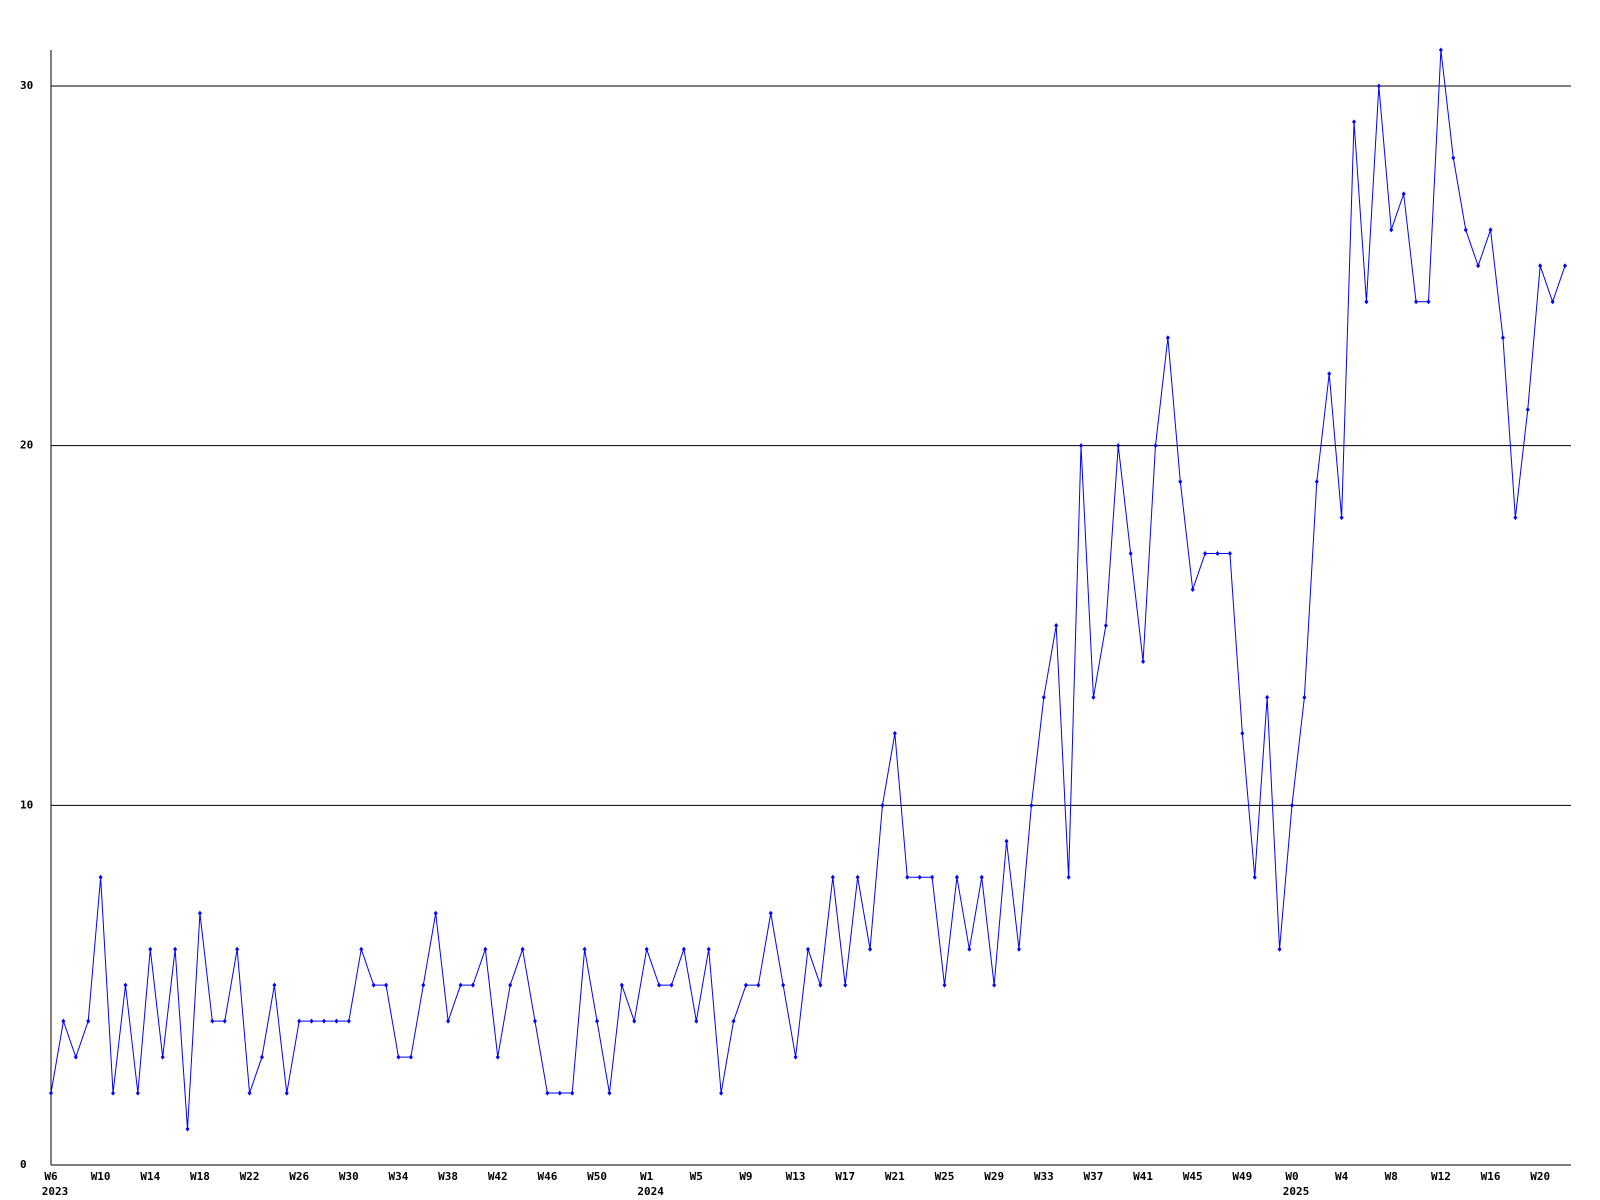 The image size is (1600, 1200). I want to click on x-tick-label: W29, so click(994, 1176).